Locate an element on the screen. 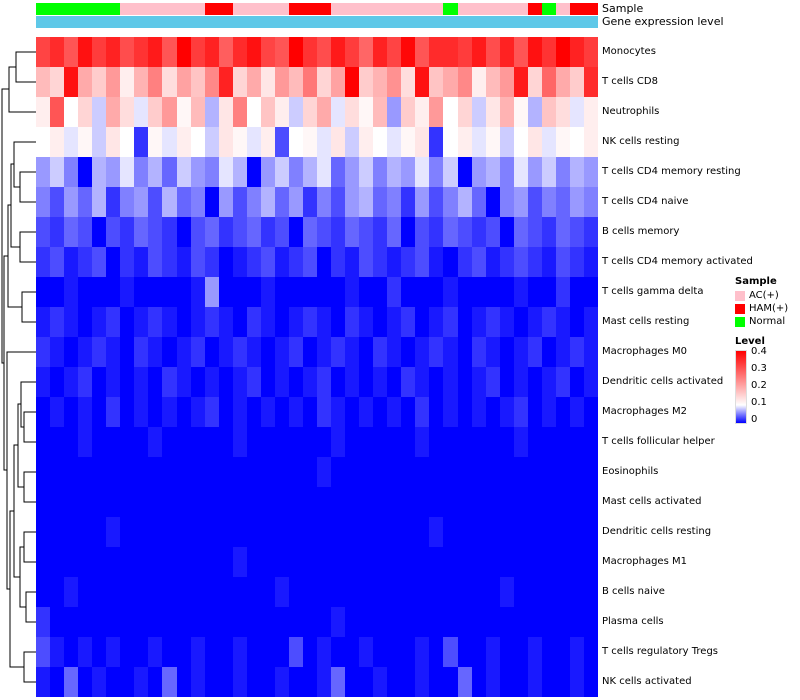 The width and height of the screenshot is (800, 700). legend-item-label: HAM(+) is located at coordinates (769, 308).